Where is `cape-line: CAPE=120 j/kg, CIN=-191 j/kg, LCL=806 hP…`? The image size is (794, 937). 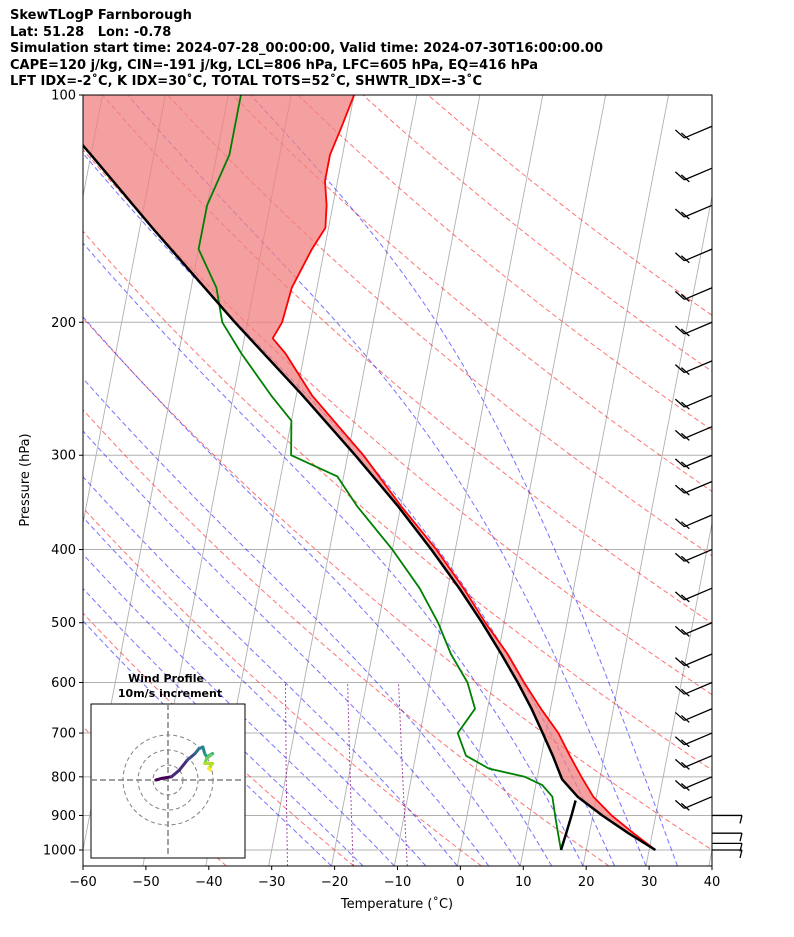
cape-line: CAPE=120 j/kg, CIN=-191 j/kg, LCL=806 hP… is located at coordinates (274, 65).